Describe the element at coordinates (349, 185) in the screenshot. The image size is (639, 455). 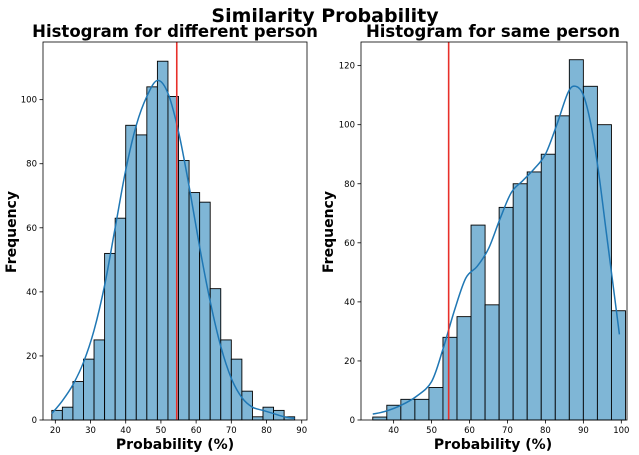
I see `right-y-tick-label: 80` at that location.